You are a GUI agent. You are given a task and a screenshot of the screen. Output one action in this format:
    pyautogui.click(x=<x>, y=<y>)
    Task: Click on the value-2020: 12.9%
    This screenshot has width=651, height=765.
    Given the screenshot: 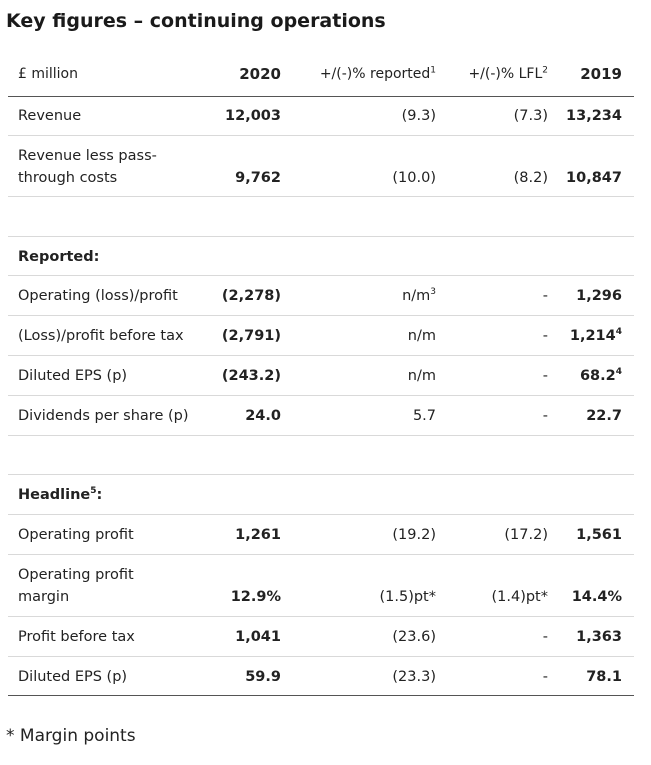 What is the action you would take?
    pyautogui.click(x=255, y=597)
    